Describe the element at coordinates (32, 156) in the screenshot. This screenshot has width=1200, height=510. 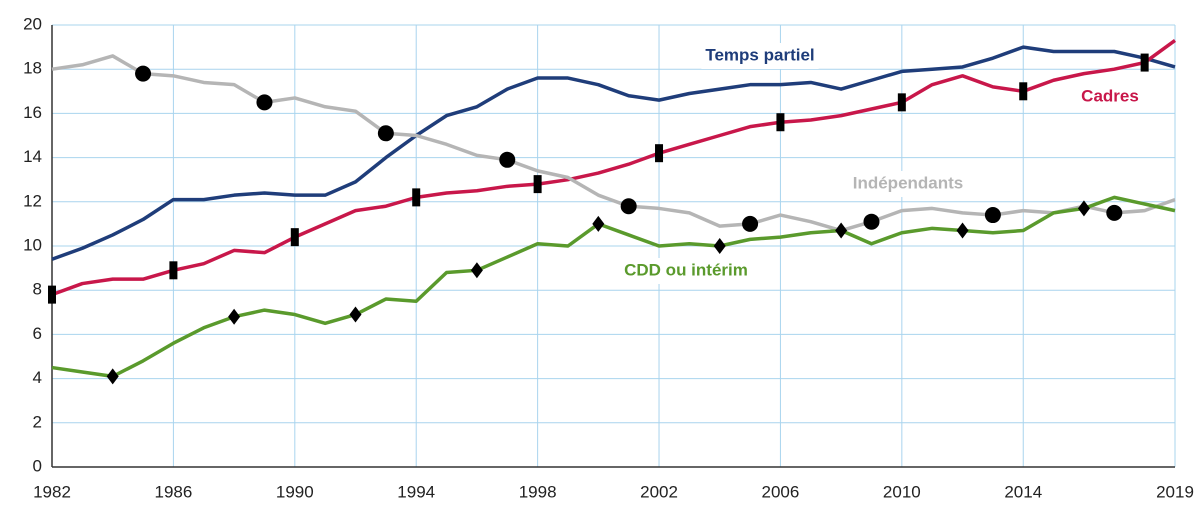
I see `y-tick-label: 14` at that location.